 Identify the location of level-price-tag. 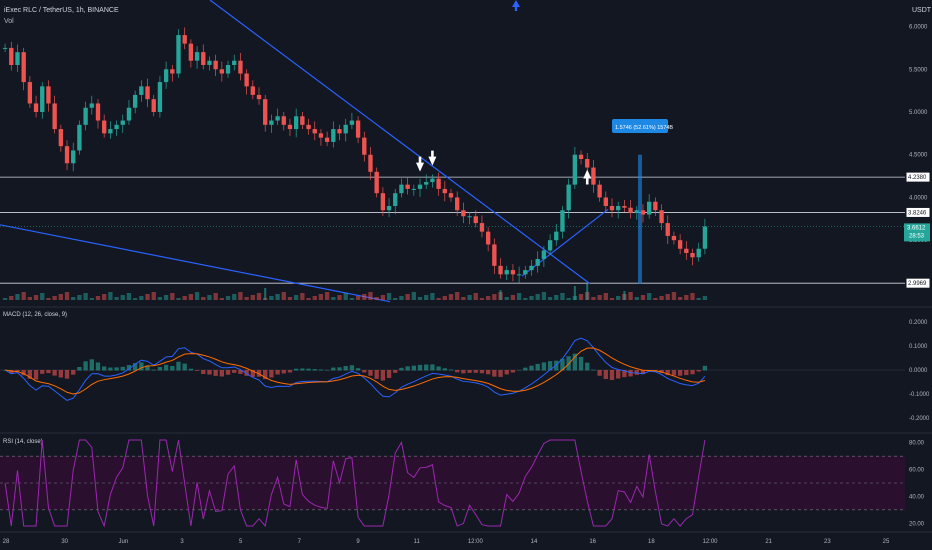
(918, 212).